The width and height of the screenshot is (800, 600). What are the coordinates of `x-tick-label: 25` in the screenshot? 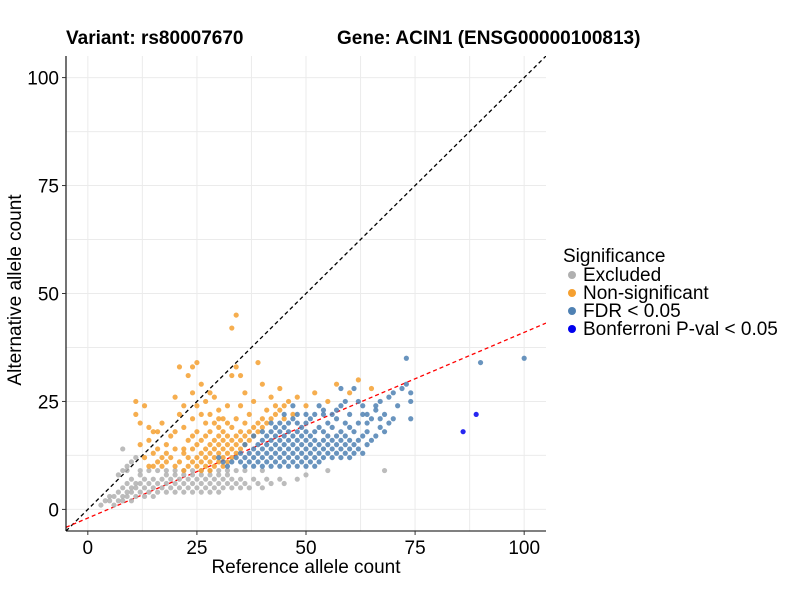 It's located at (196, 548).